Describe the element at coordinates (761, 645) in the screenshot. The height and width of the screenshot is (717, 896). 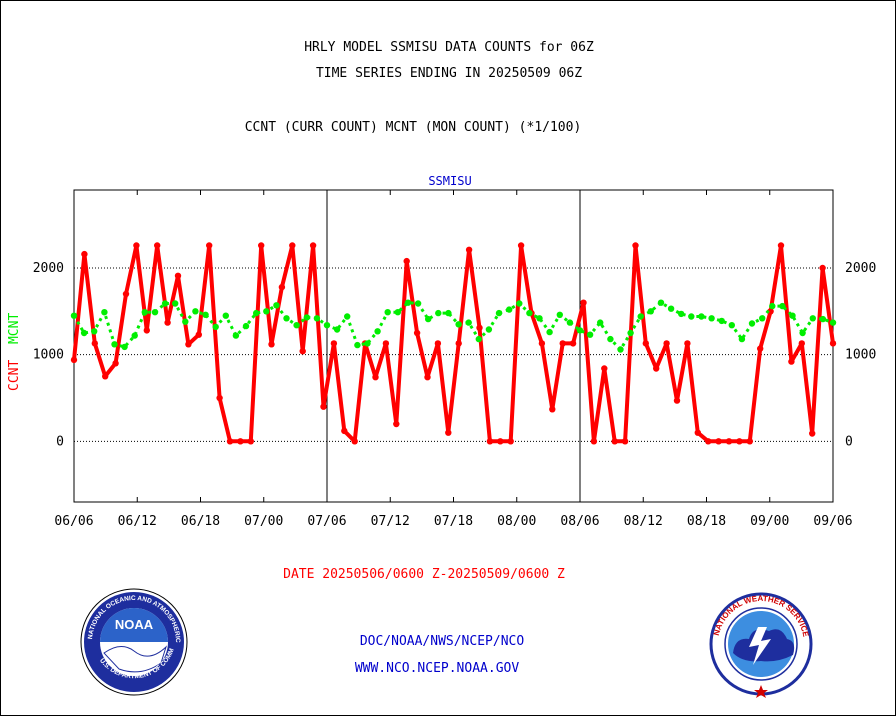
I see `nws-logo: NATIONAL WEATHER SERVICE` at that location.